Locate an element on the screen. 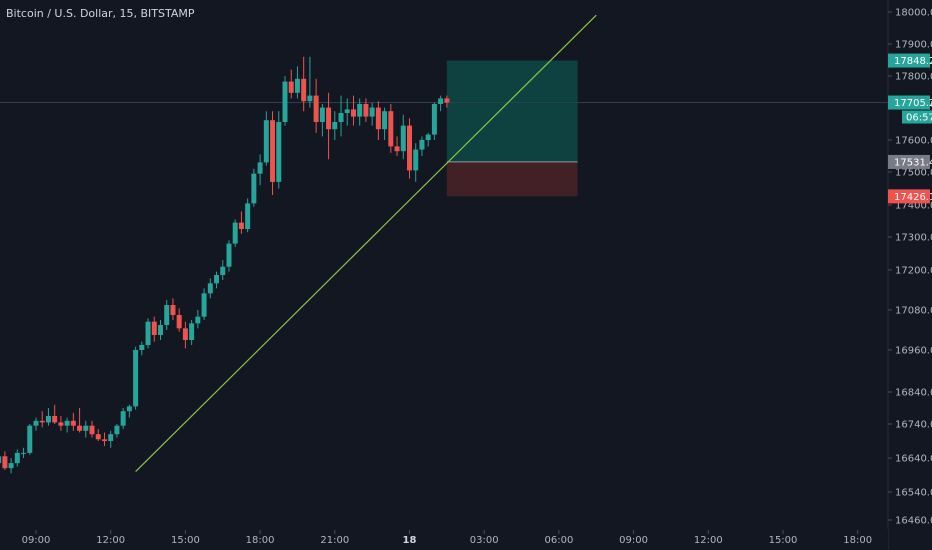 The image size is (932, 550). y-tick-label: 16960.00 is located at coordinates (913, 351).